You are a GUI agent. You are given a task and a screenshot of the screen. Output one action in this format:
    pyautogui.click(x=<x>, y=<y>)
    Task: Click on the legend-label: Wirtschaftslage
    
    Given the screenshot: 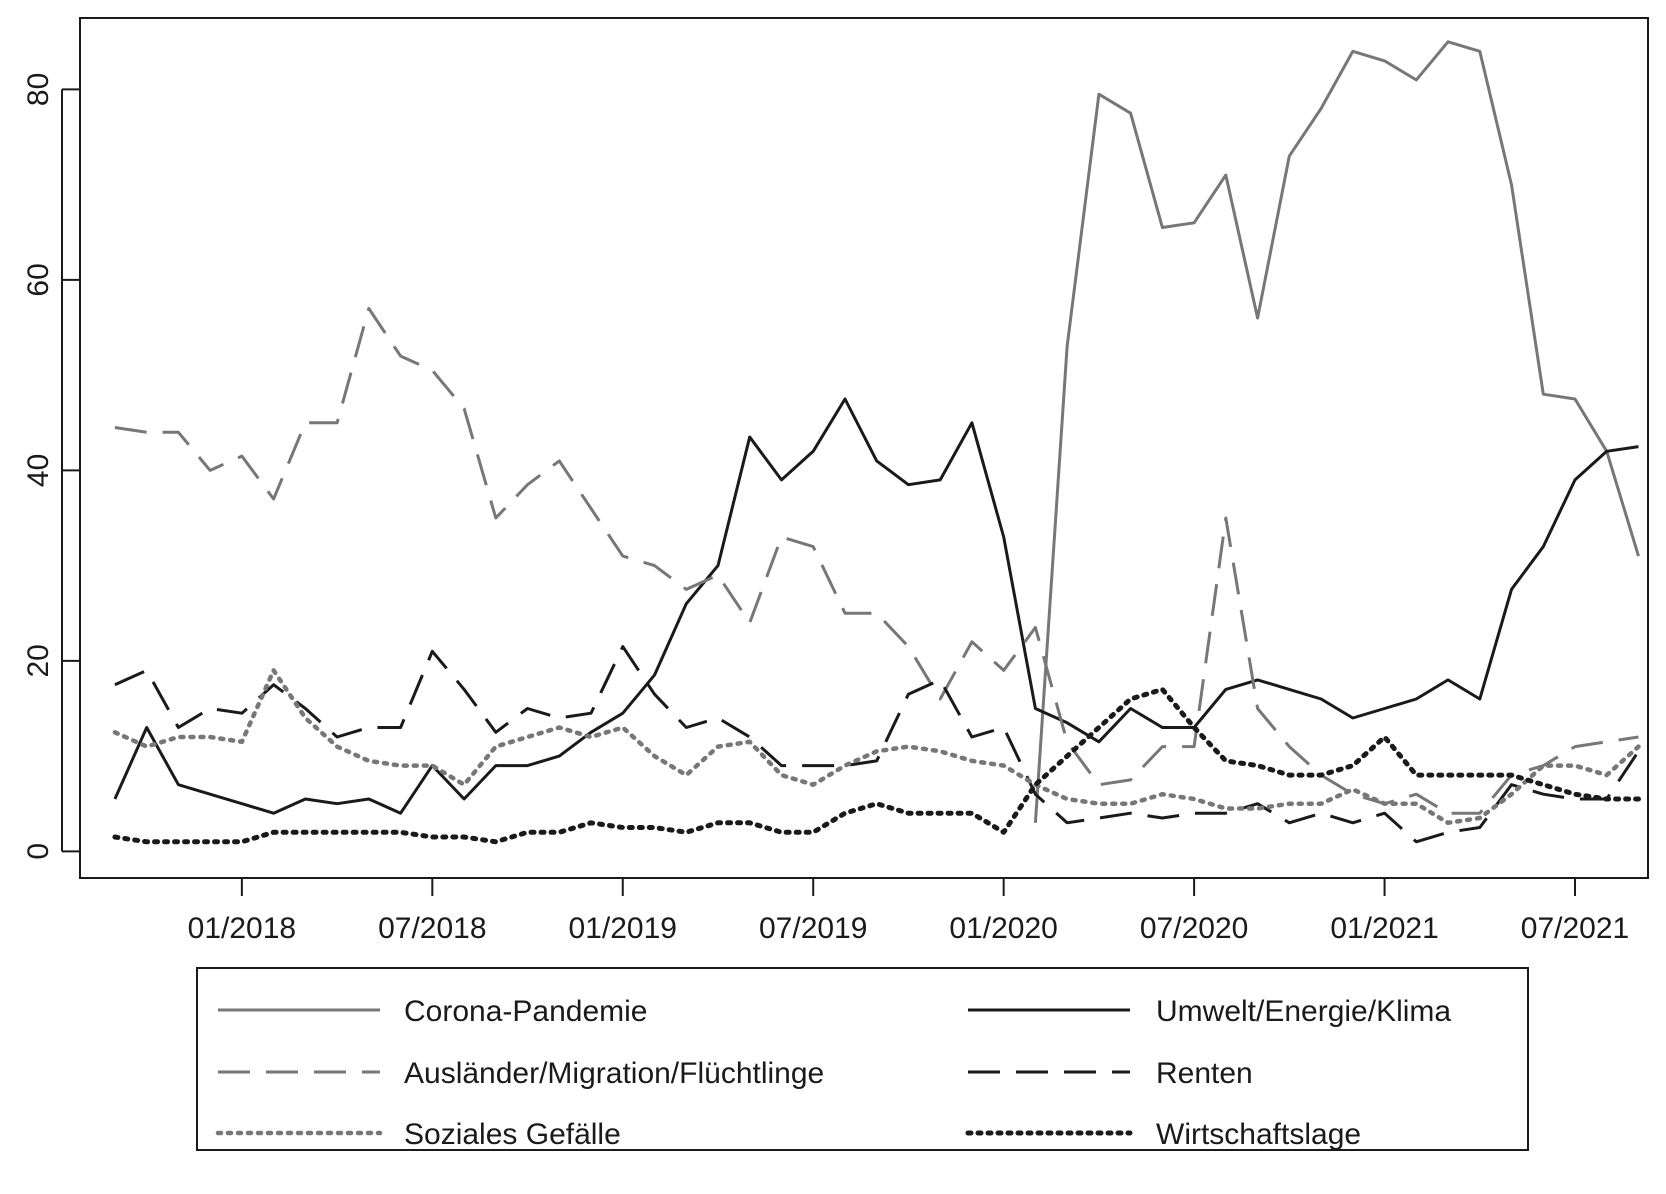 What is the action you would take?
    pyautogui.click(x=1258, y=1134)
    